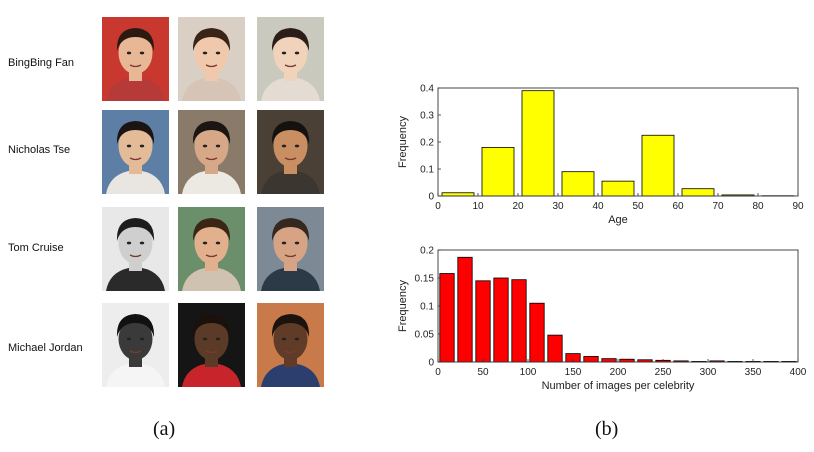 The width and height of the screenshot is (814, 452). Describe the element at coordinates (427, 116) in the screenshot. I see `y-tick-label: 0.3` at that location.